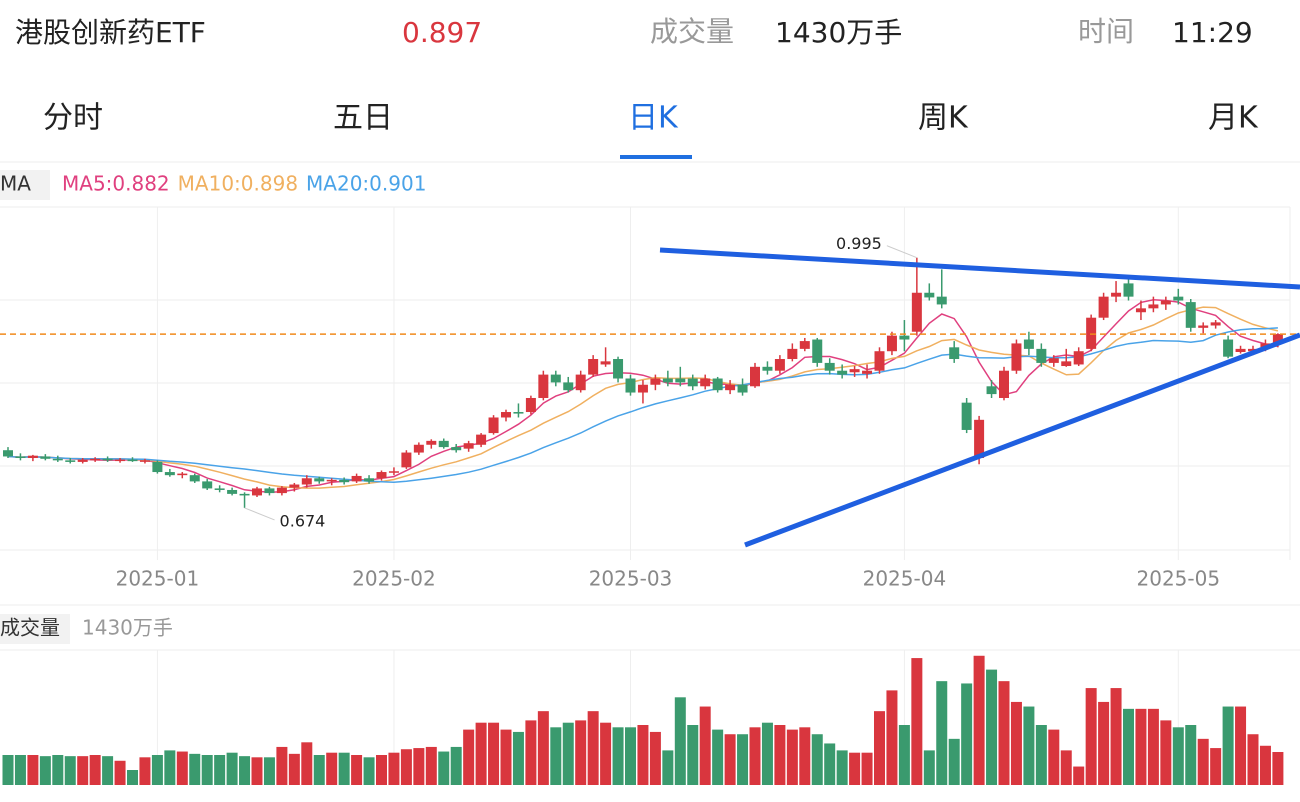 This screenshot has height=802, width=1300. I want to click on time-value: 11:29, so click(1212, 32).